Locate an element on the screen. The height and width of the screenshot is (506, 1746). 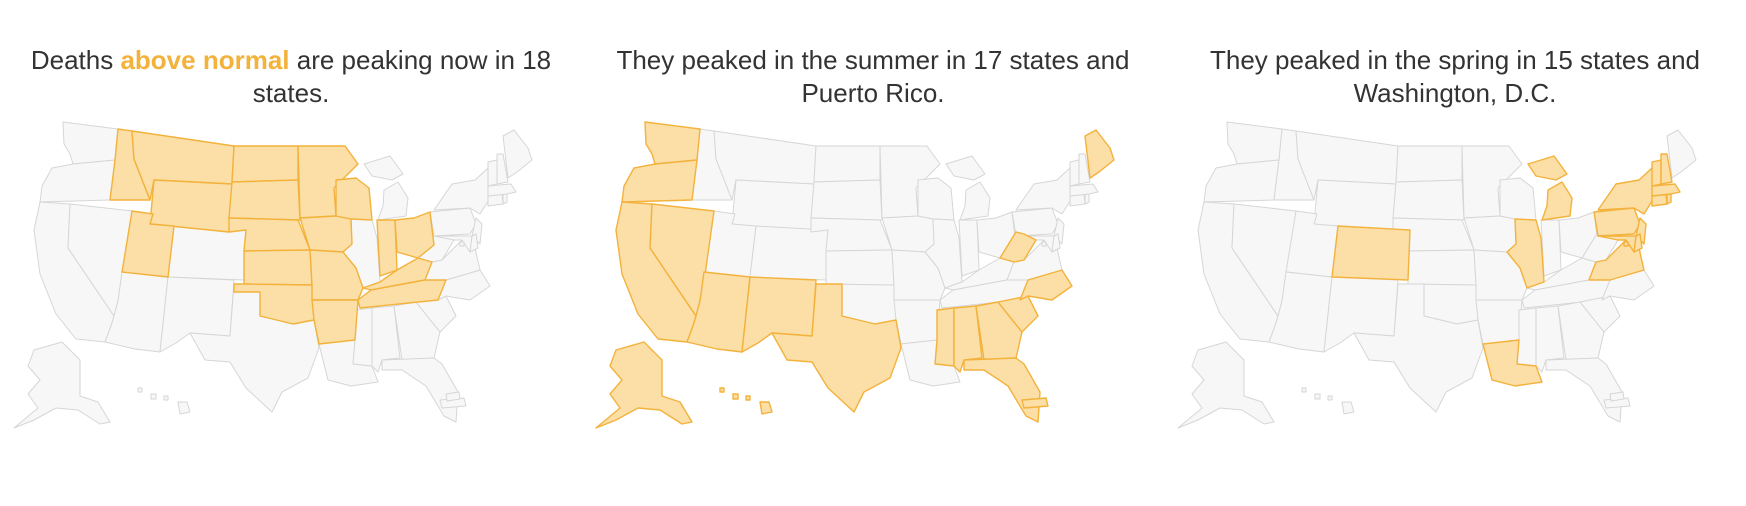
state-wv is located at coordinates (1018, 247).